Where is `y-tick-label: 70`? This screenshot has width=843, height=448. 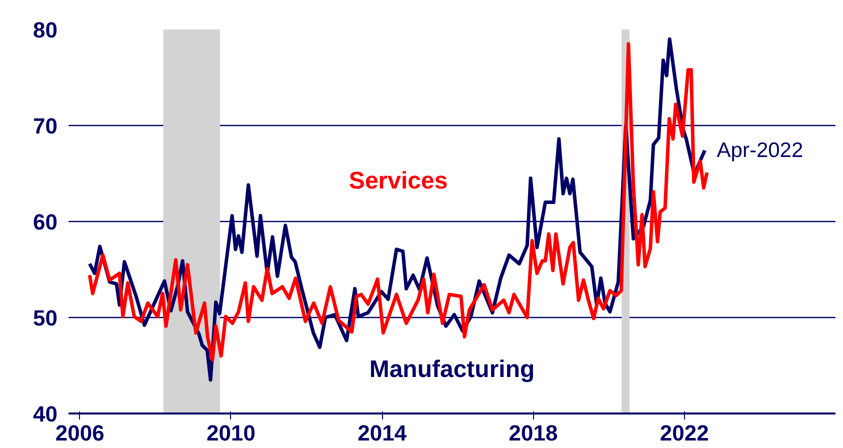 y-tick-label: 70 is located at coordinates (45, 126).